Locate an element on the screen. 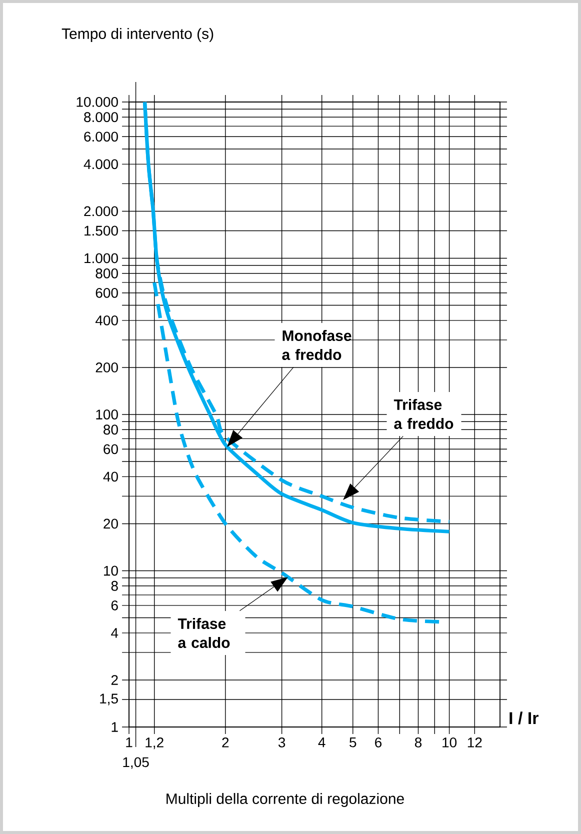  x-tick-label: 10 is located at coordinates (449, 742).